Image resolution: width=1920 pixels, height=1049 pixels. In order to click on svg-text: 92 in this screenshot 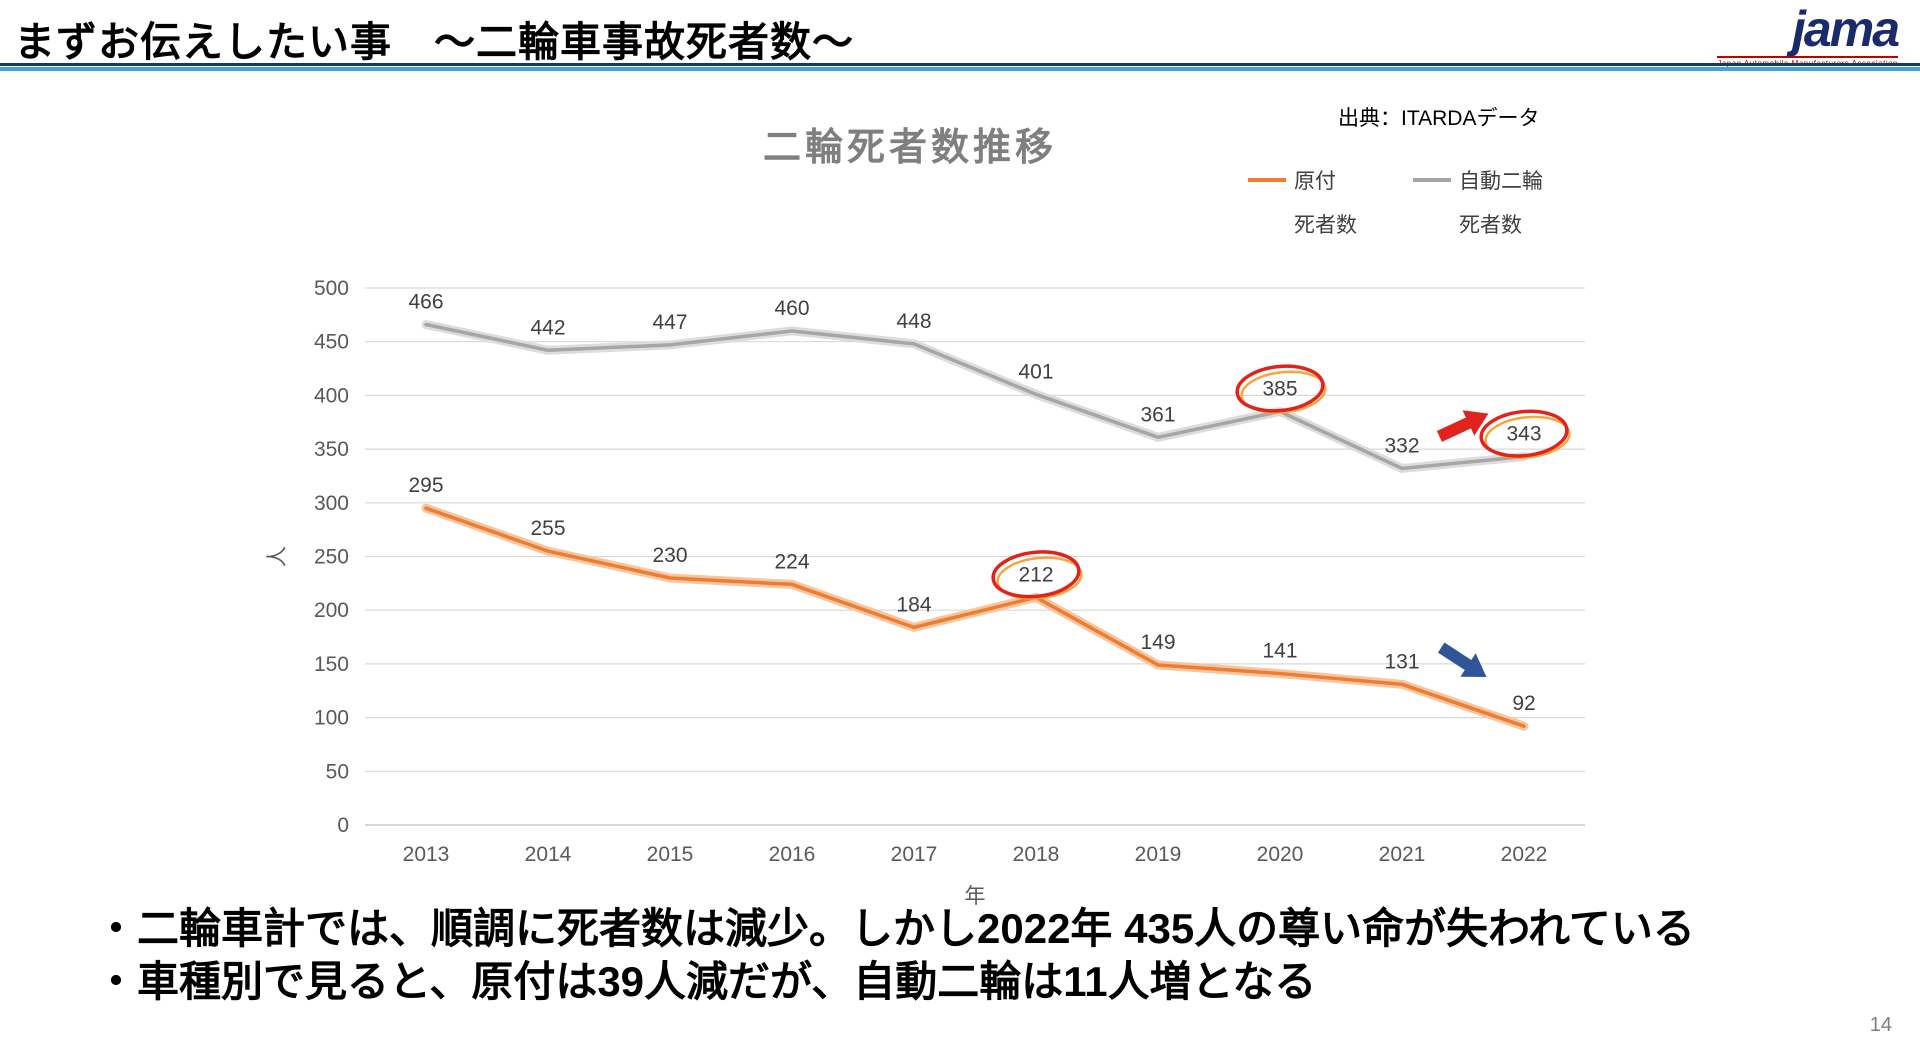, I will do `click(1523, 703)`.